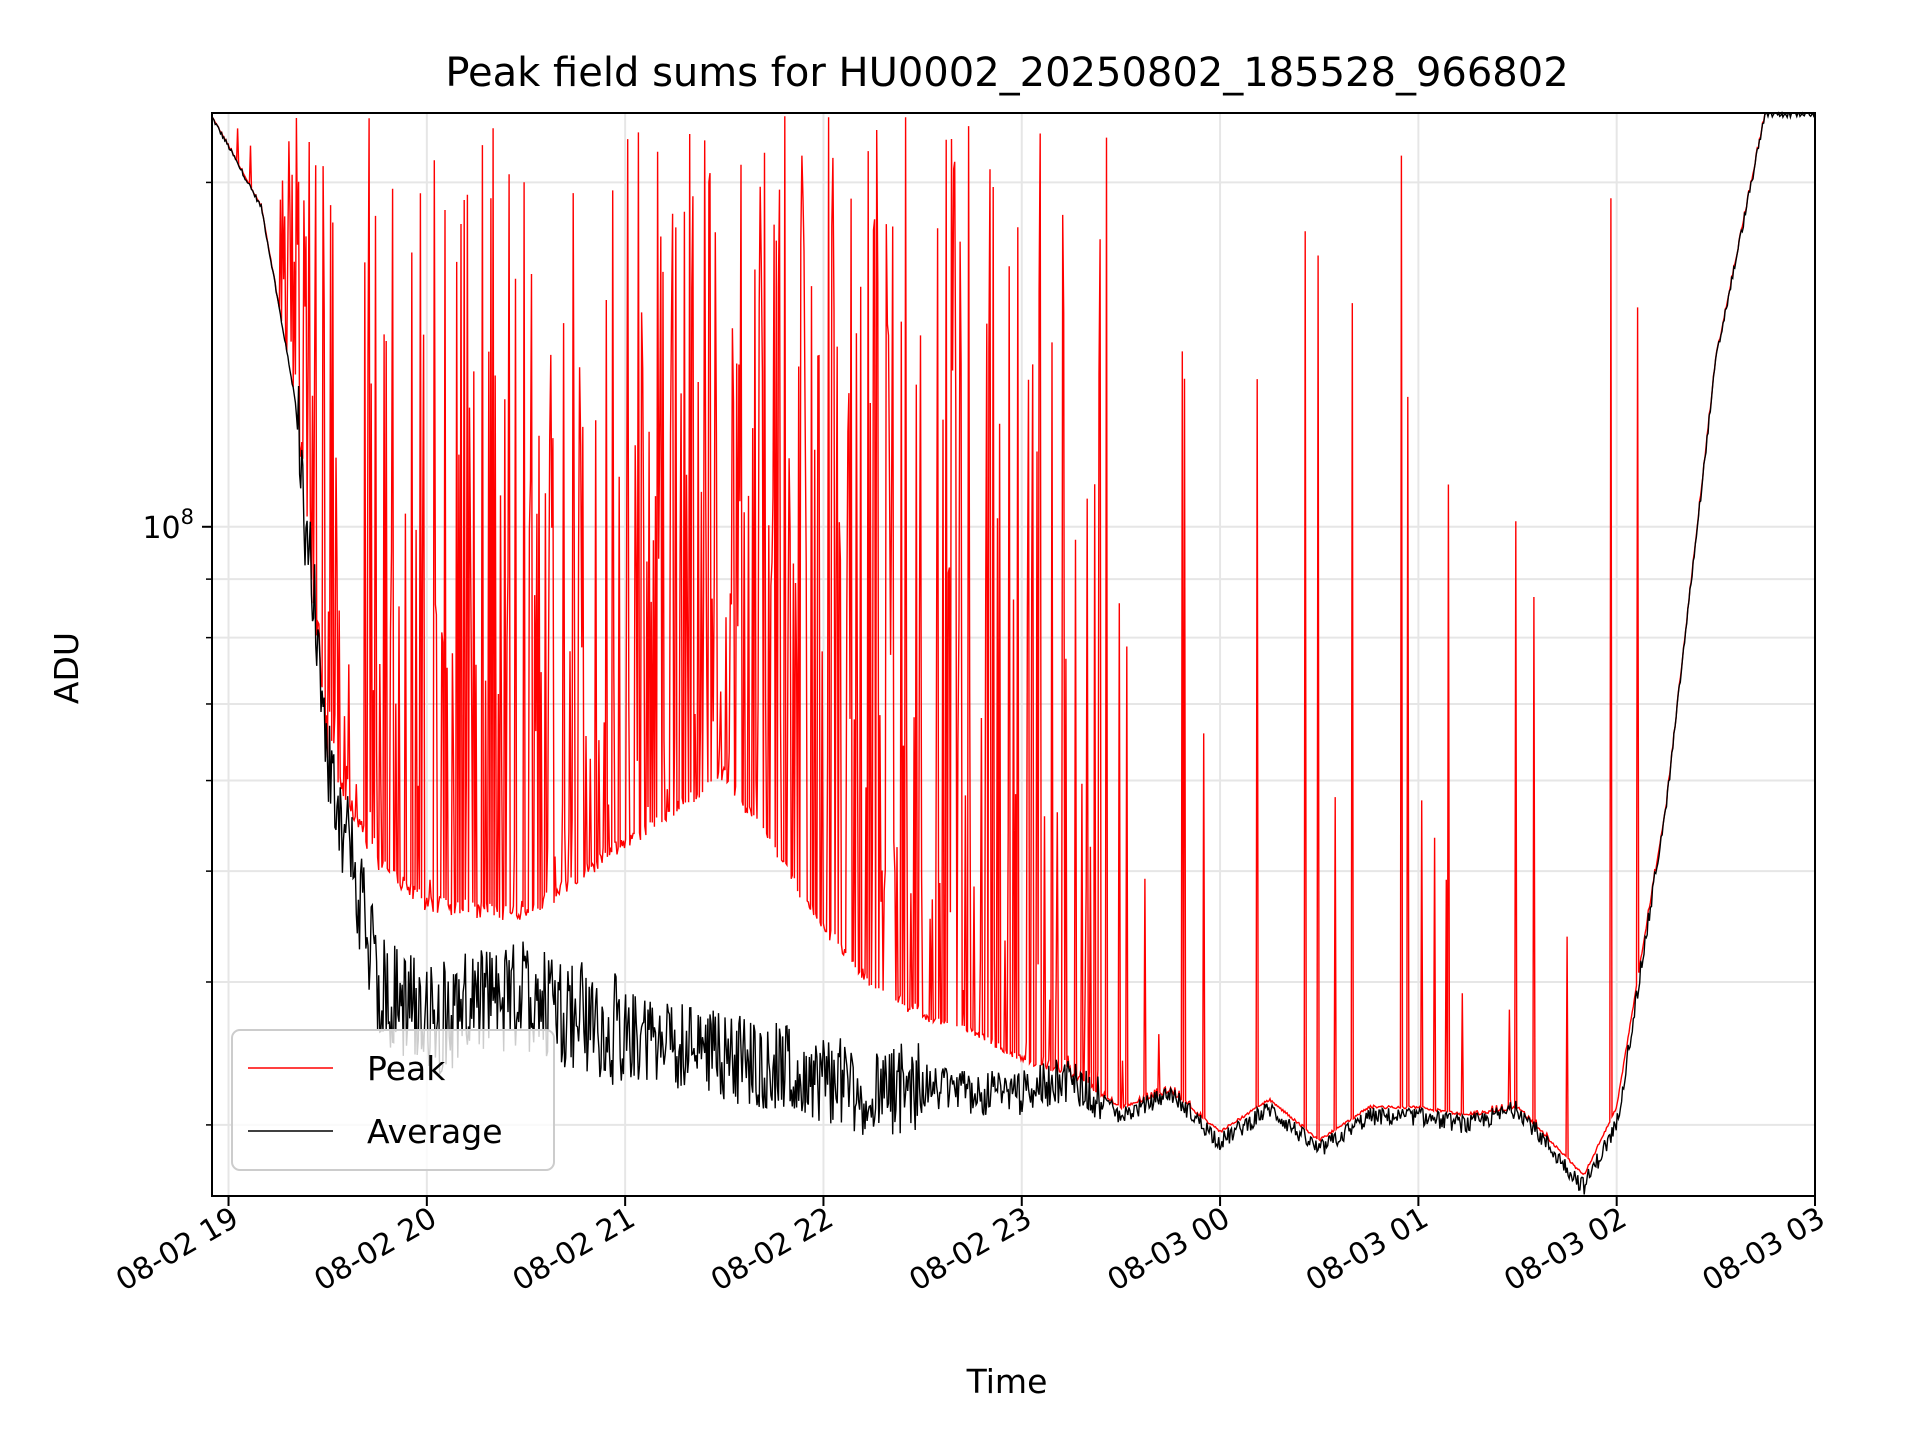 This screenshot has width=1920, height=1440. What do you see at coordinates (1007, 1381) in the screenshot?
I see `x-axis-label: Time` at bounding box center [1007, 1381].